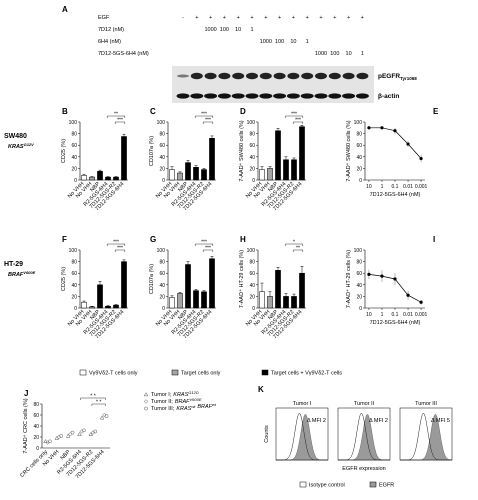 The width and height of the screenshot is (478, 500). I want to click on y-axis-label: 7-AAD⁺ HT-29 cells (%), so click(241, 279).